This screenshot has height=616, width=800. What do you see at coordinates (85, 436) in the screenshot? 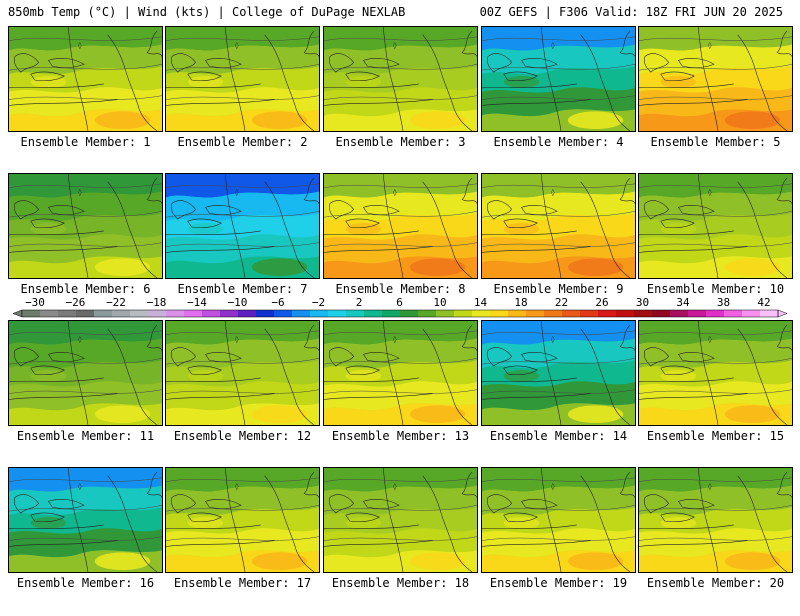
I see `ensemble-member-label: Ensemble Member: 11` at bounding box center [85, 436].